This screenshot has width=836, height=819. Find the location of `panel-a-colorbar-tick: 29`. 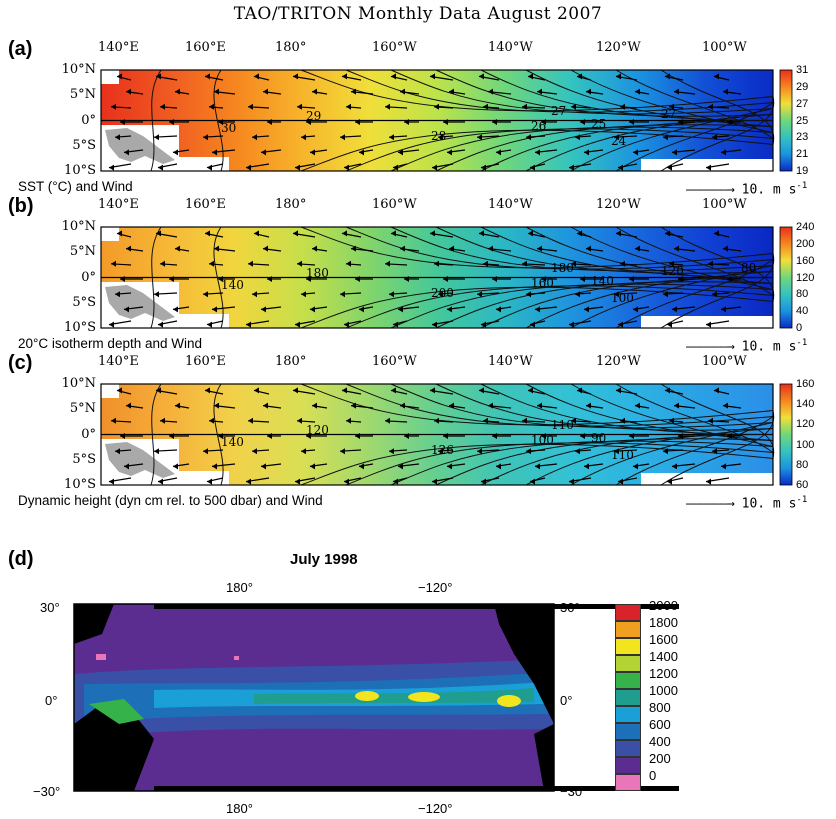

panel-a-colorbar-tick: 29 is located at coordinates (802, 86).